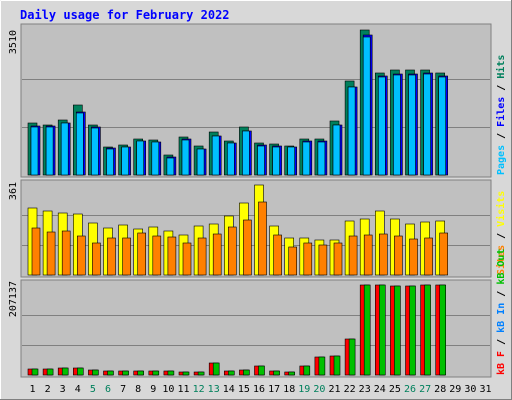 This screenshot has height=400, width=512. I want to click on legend-label: Hits, so click(501, 67).